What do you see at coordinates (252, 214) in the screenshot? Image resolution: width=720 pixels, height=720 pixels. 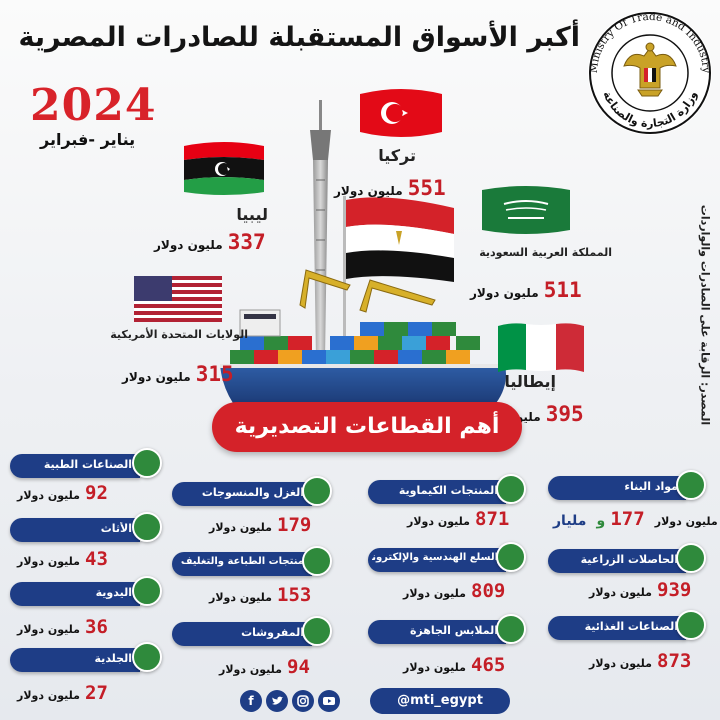 I see `market-name-libya: ليبيا` at bounding box center [252, 214].